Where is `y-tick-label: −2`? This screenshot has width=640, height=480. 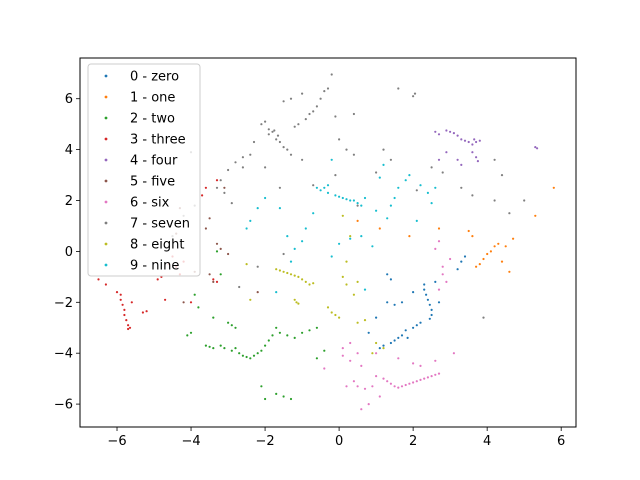 y-tick-label: −2 is located at coordinates (63, 303).